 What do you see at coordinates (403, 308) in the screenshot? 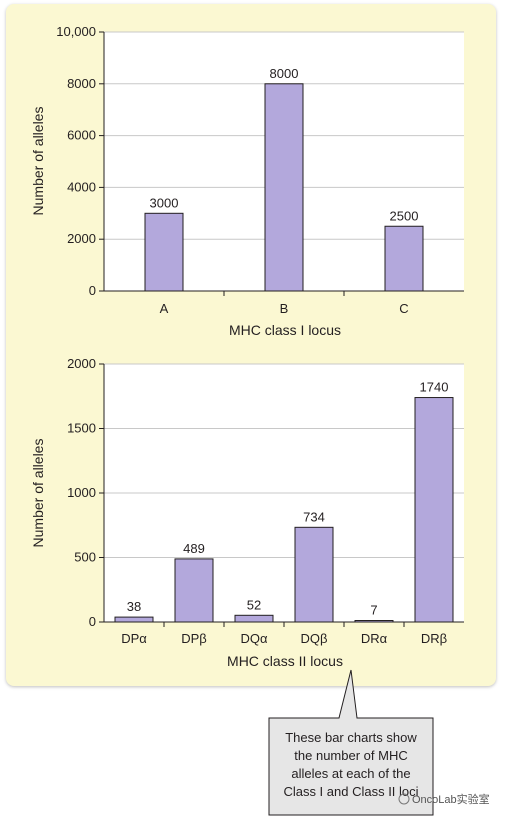
I see `x-tick-label: C` at bounding box center [403, 308].